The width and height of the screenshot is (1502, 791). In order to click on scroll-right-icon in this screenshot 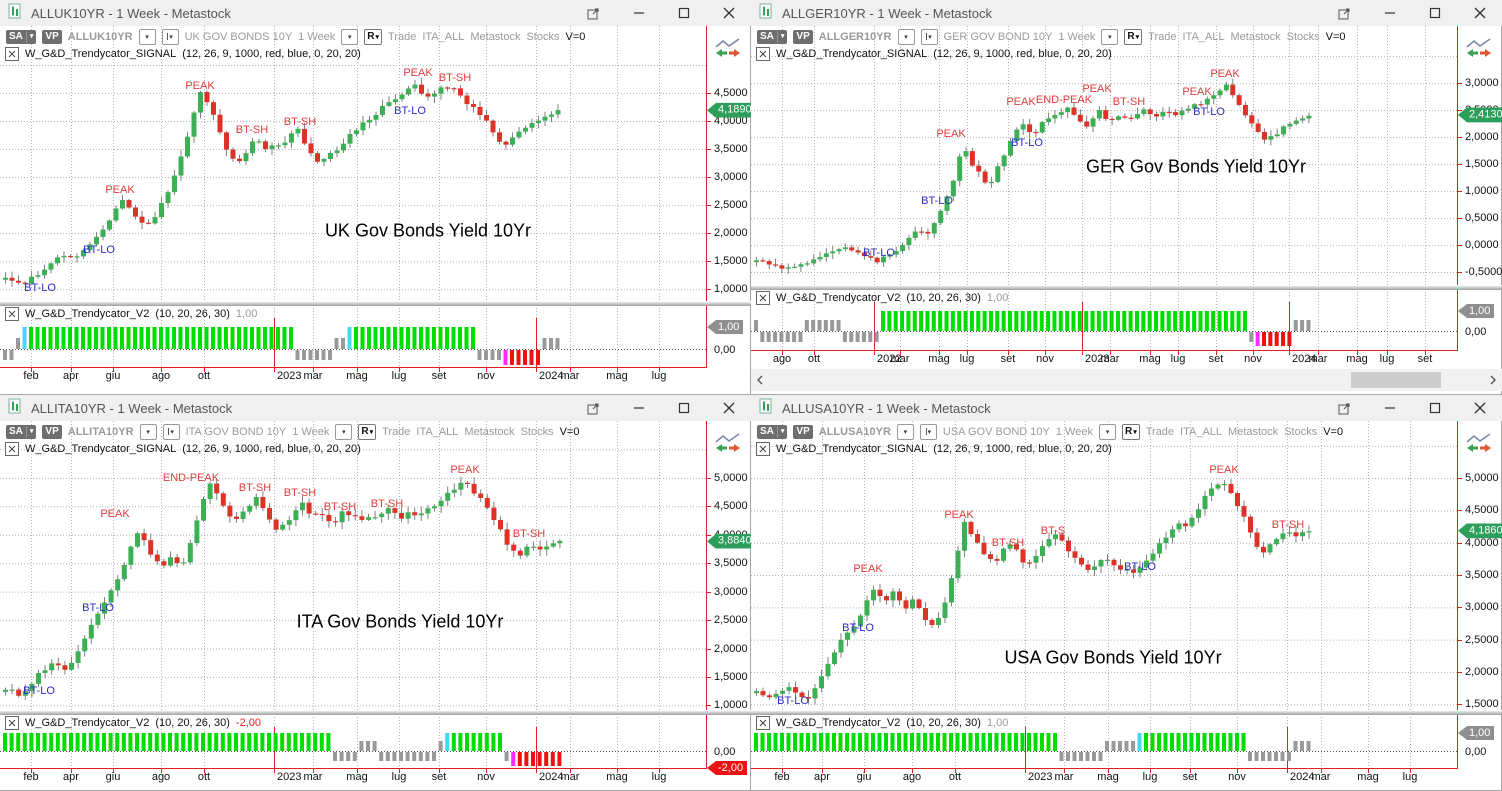, I will do `click(1493, 380)`.